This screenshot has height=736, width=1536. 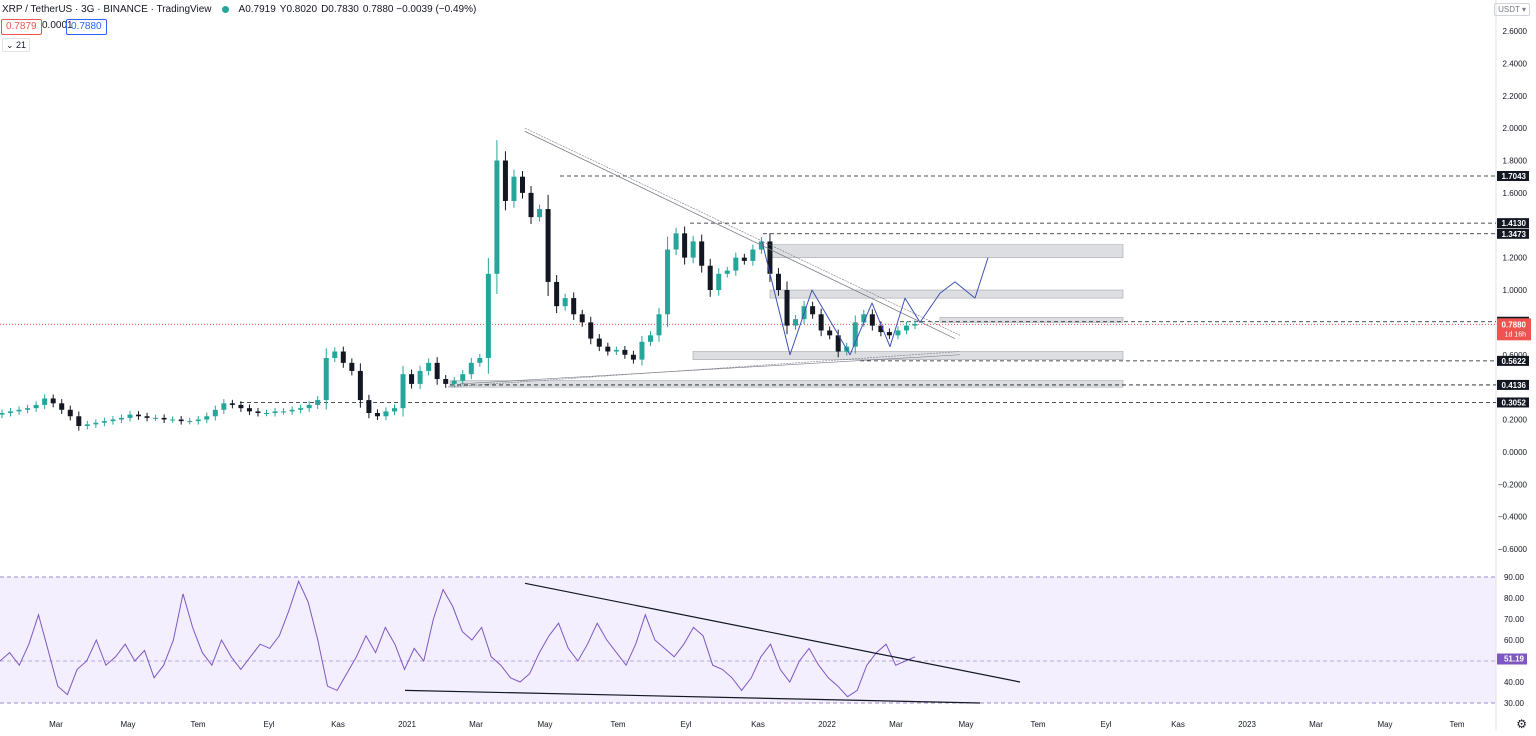 I want to click on rsi-axis-tick: 80.00, so click(x=1514, y=598).